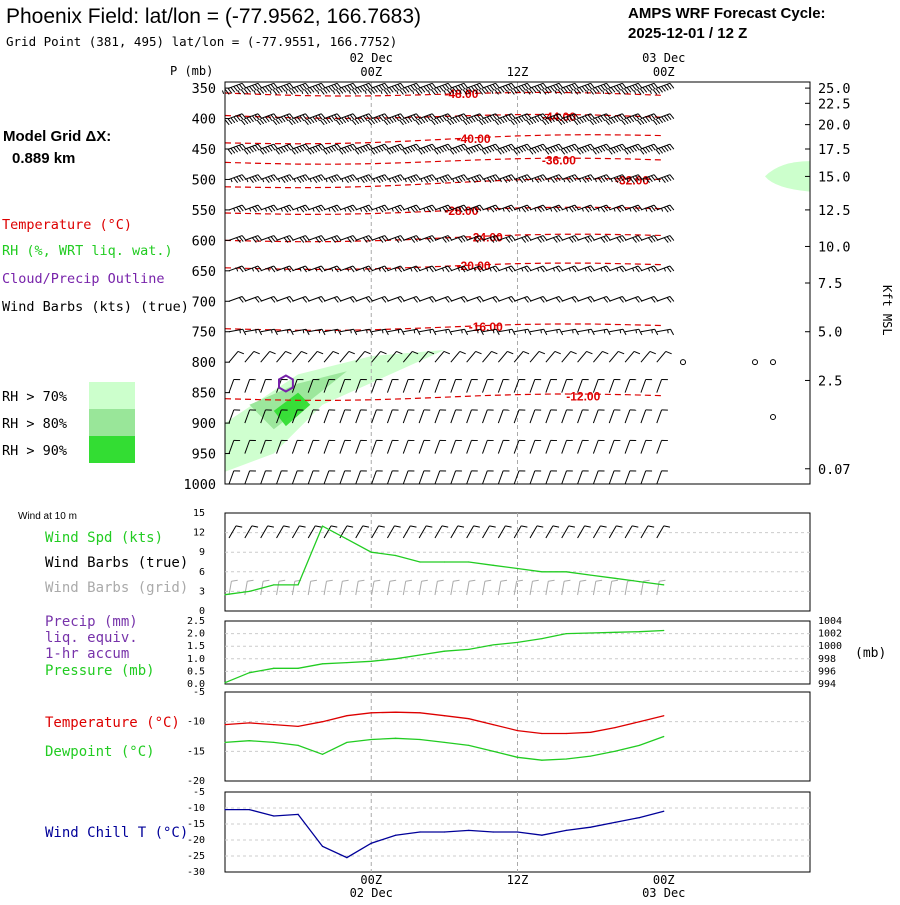  I want to click on legend-cloud: Cloud/Precip Outline, so click(83, 279).